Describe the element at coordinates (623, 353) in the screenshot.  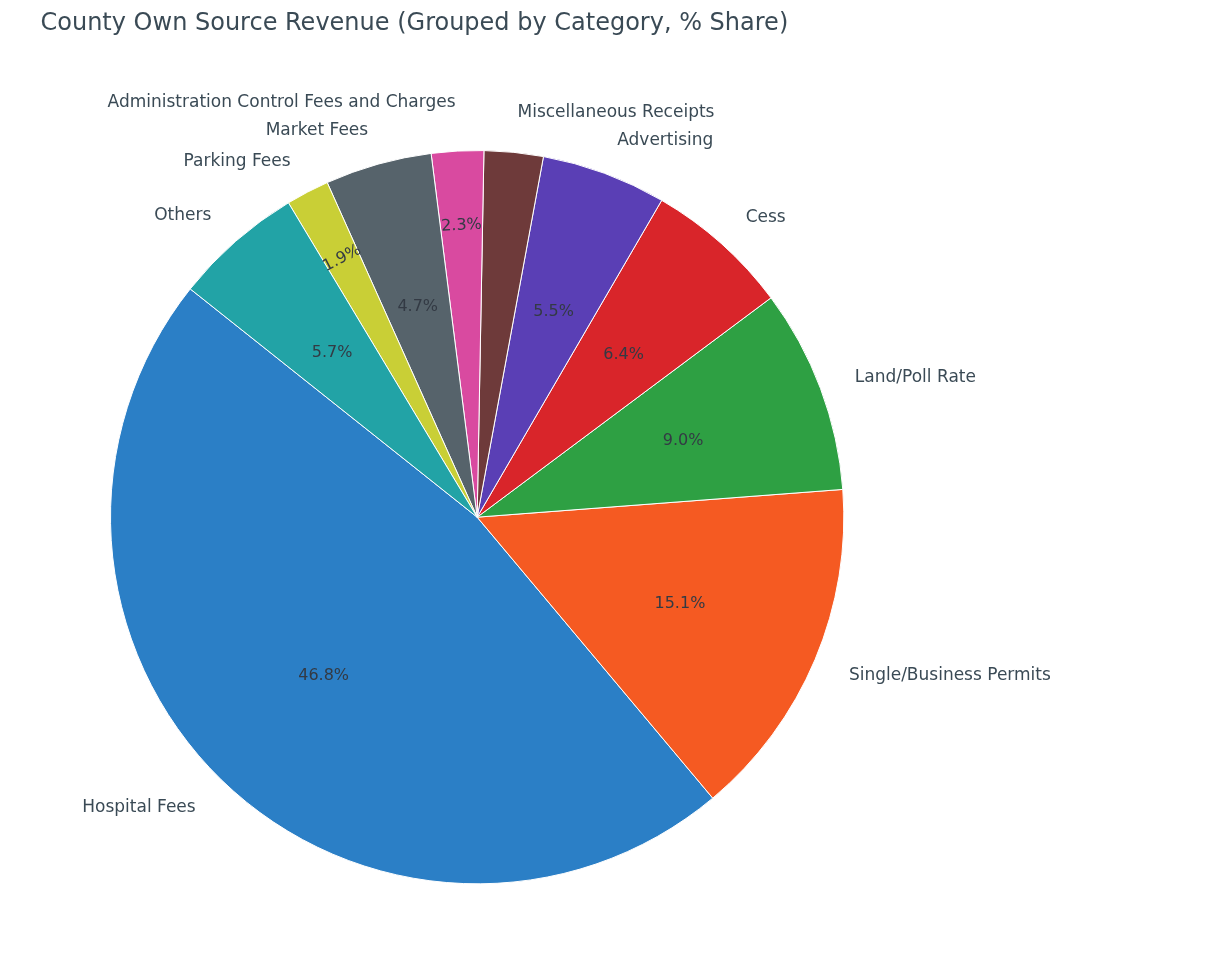
I see `data-label: 6.4%` at that location.